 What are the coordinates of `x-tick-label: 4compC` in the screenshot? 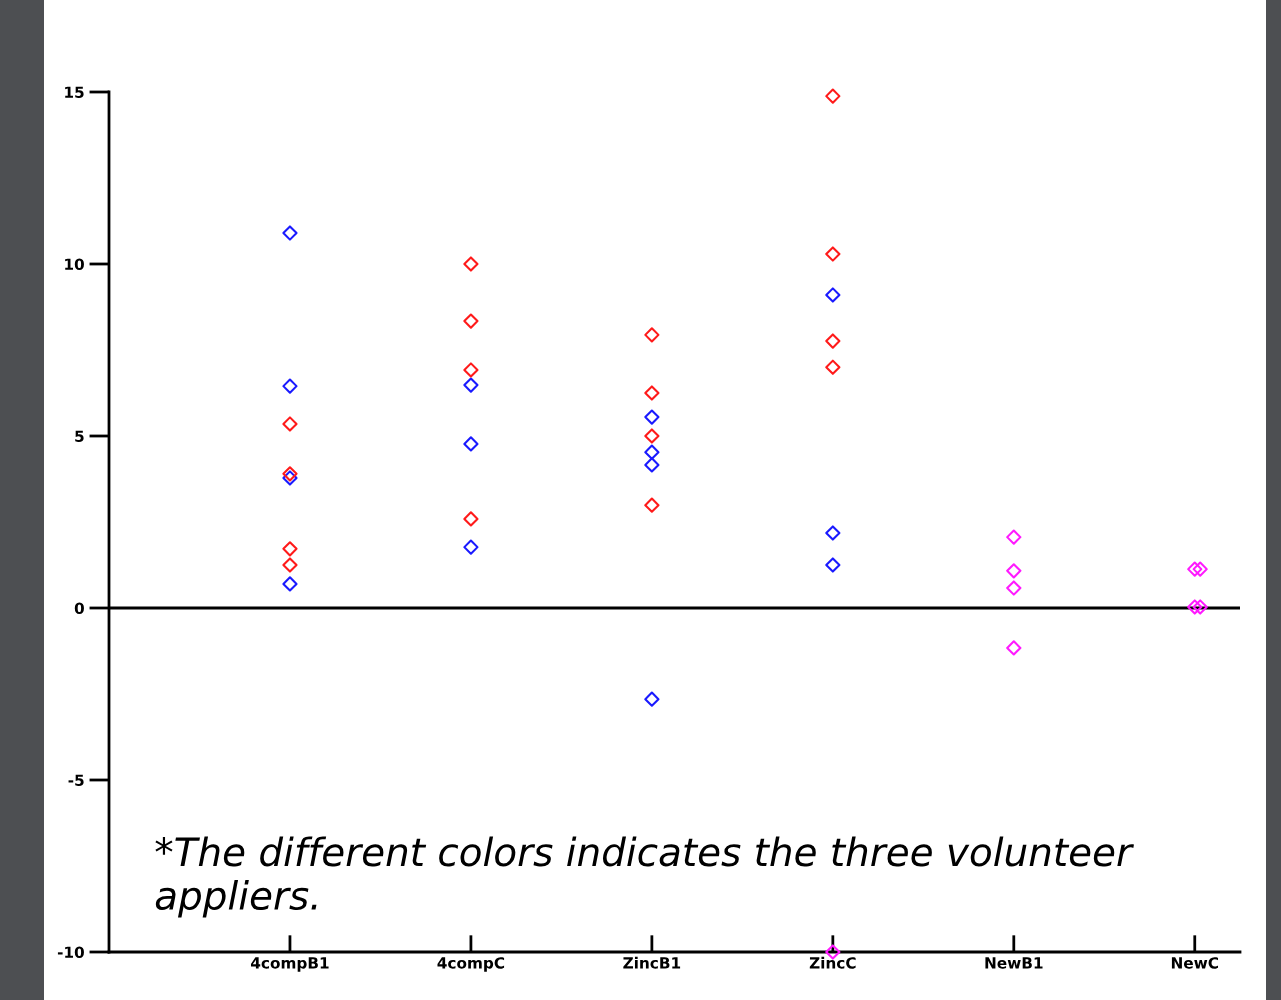 It's located at (471, 964).